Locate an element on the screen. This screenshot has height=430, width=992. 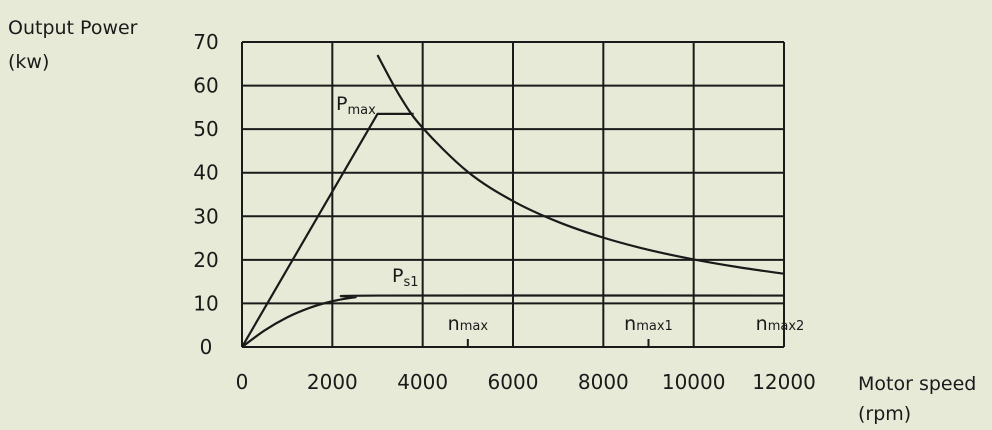
x-tick-label: 10000 is located at coordinates (694, 382).